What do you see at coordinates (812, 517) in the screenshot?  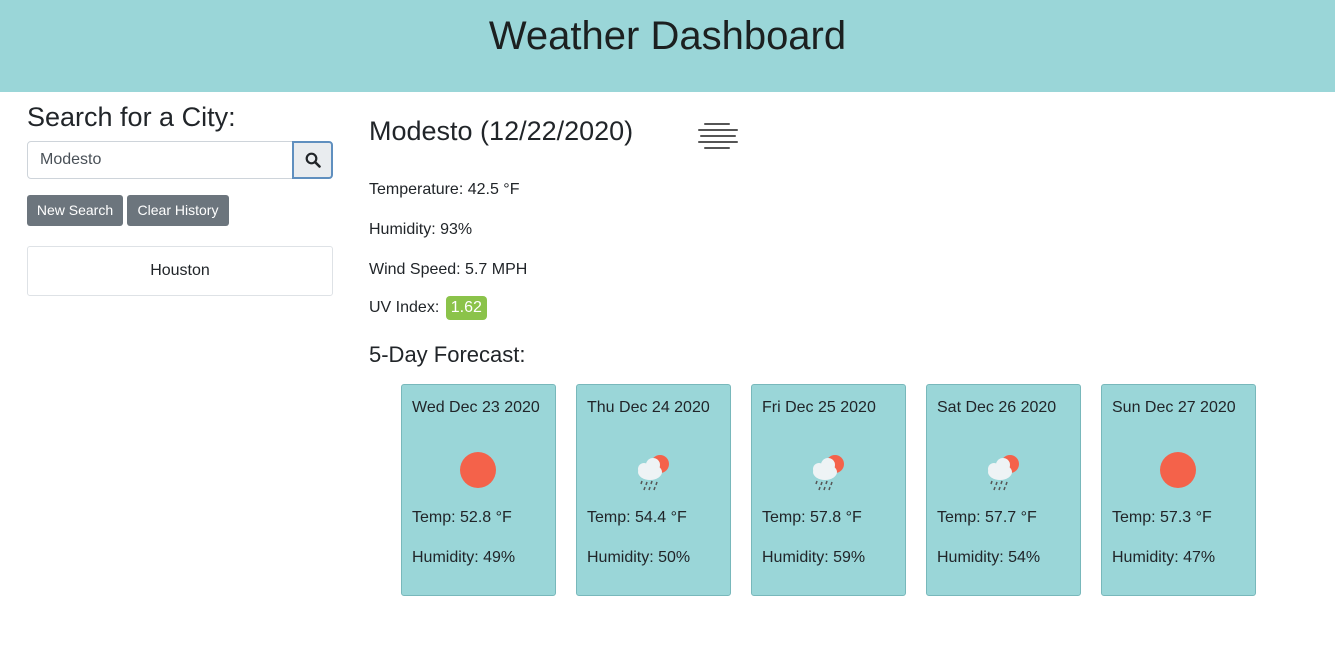 I see `forecast-temp: Temp: 57.8 °F` at bounding box center [812, 517].